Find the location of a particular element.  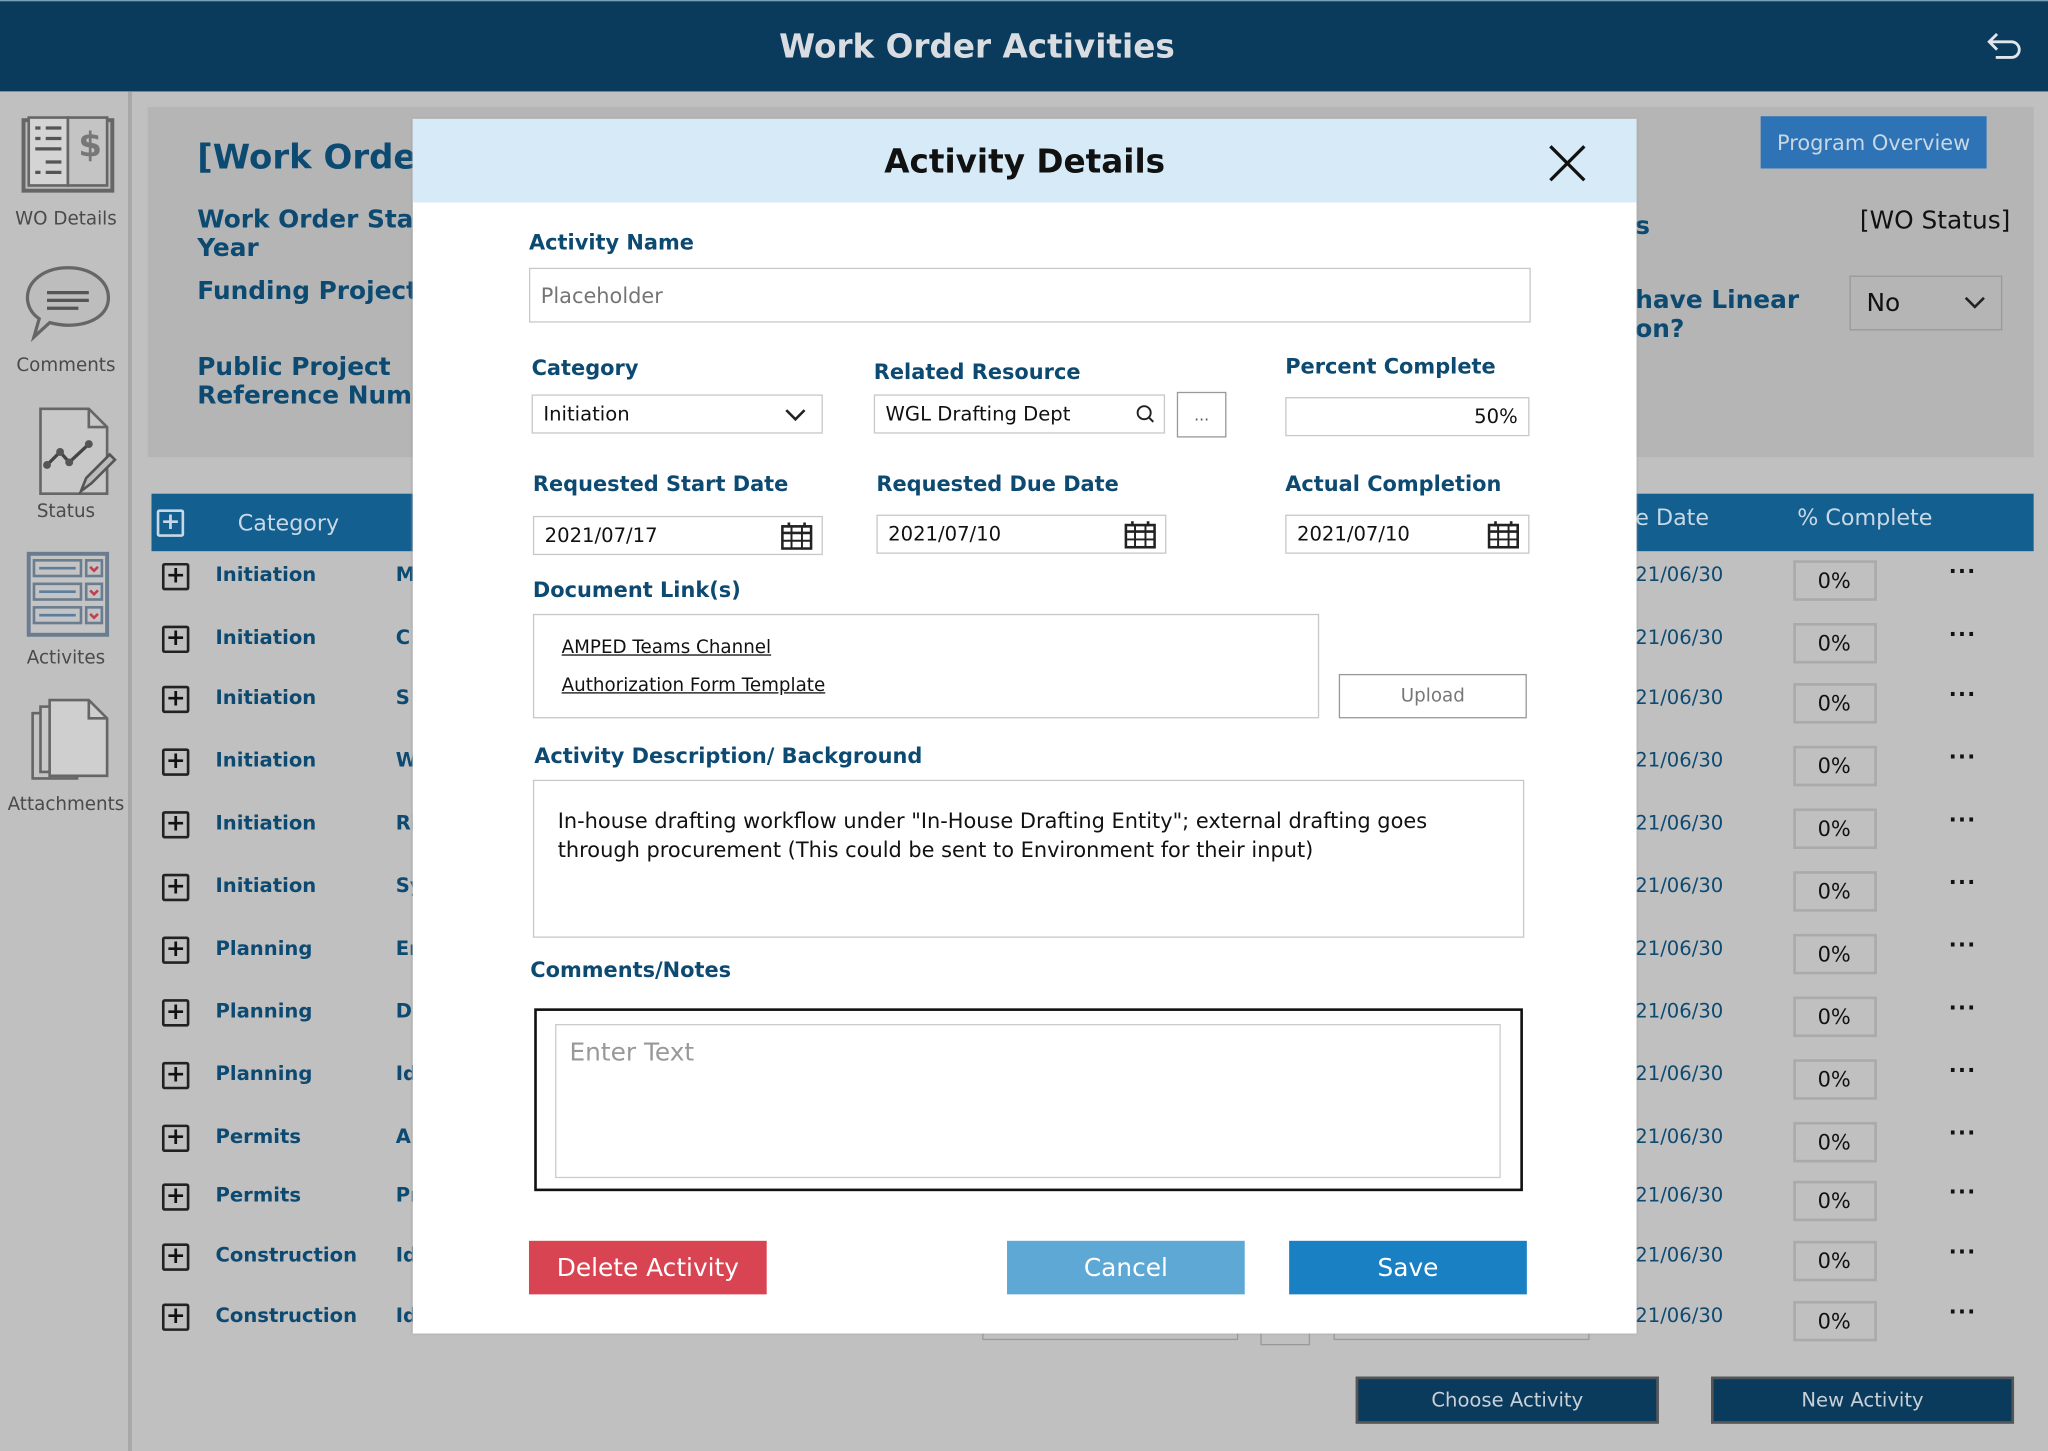

start-year-label: Work Order Start is located at coordinates (317, 219).